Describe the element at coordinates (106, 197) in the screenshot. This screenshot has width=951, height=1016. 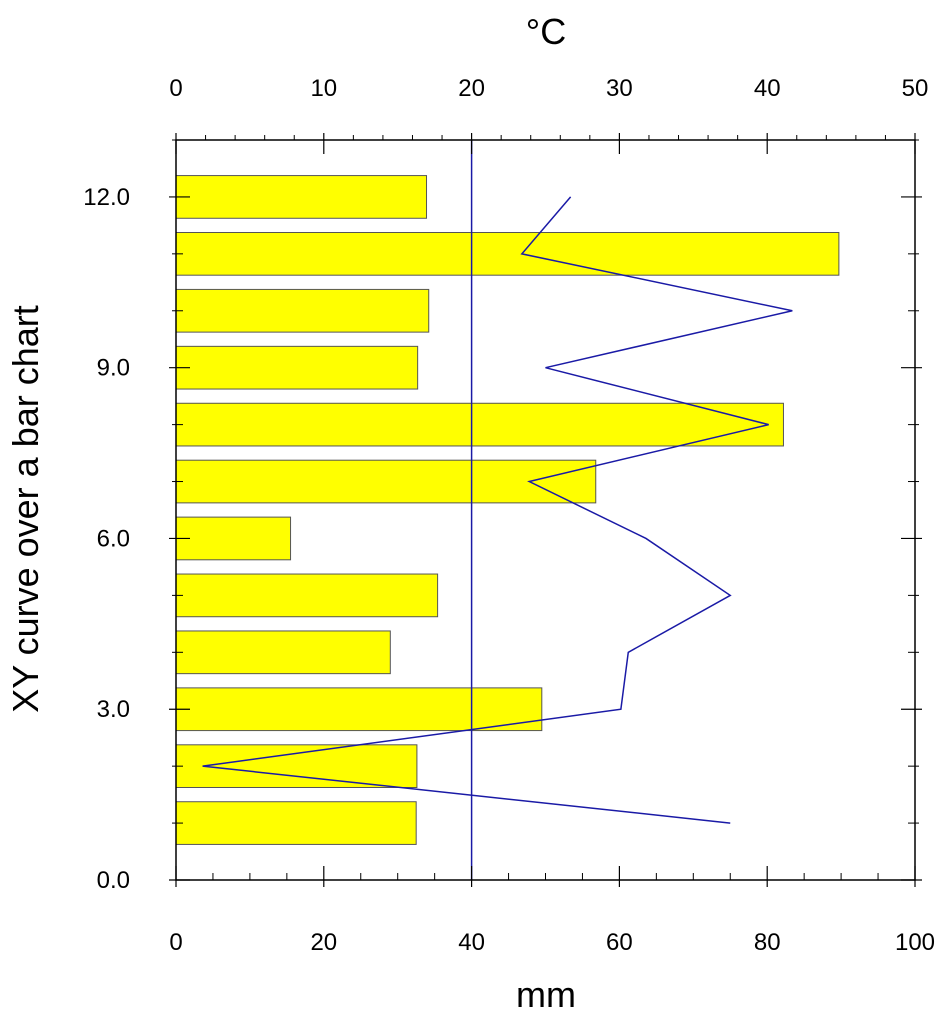
I see `y-tick-label: 12.0` at that location.